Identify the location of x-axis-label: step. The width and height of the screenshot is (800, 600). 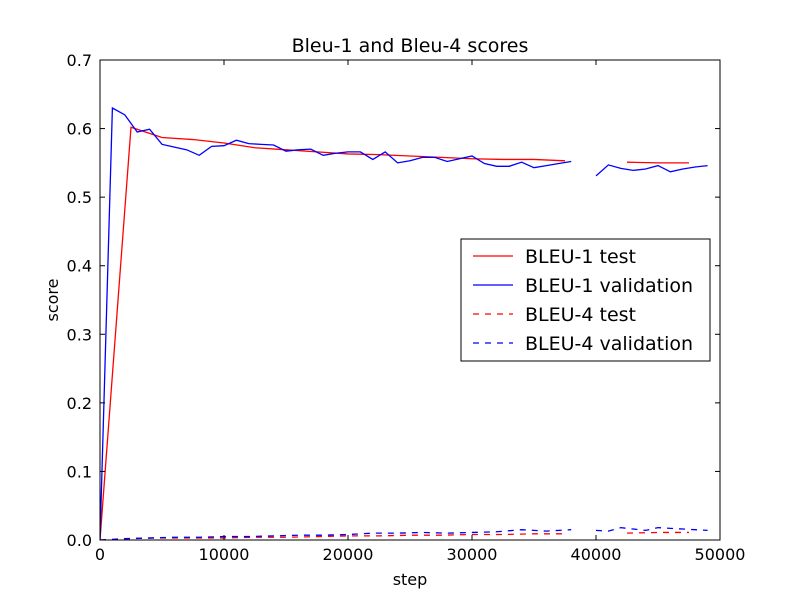
(410, 579).